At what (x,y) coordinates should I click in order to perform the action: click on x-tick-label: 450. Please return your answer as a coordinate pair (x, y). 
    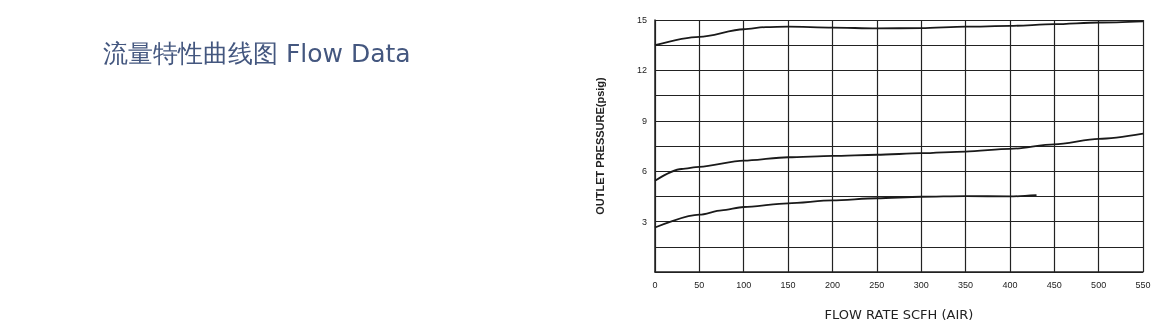
    Looking at the image, I should click on (1054, 284).